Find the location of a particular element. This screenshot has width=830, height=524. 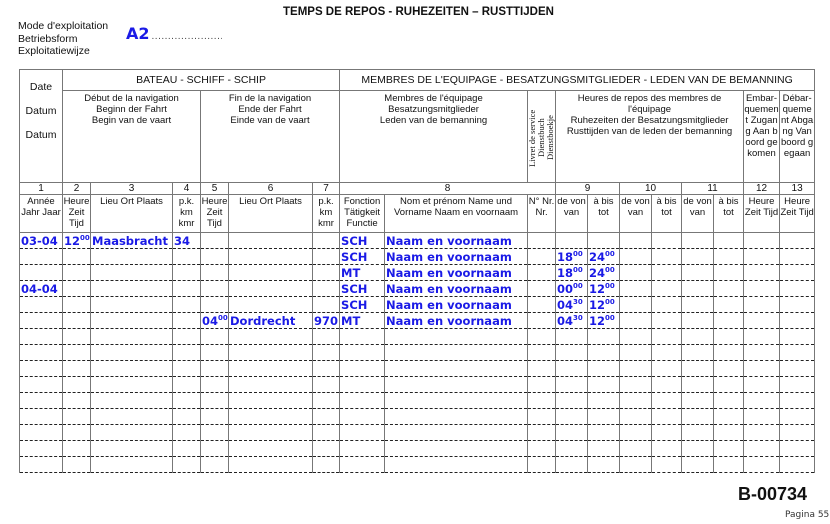

table-cell: 1800 is located at coordinates (572, 272).